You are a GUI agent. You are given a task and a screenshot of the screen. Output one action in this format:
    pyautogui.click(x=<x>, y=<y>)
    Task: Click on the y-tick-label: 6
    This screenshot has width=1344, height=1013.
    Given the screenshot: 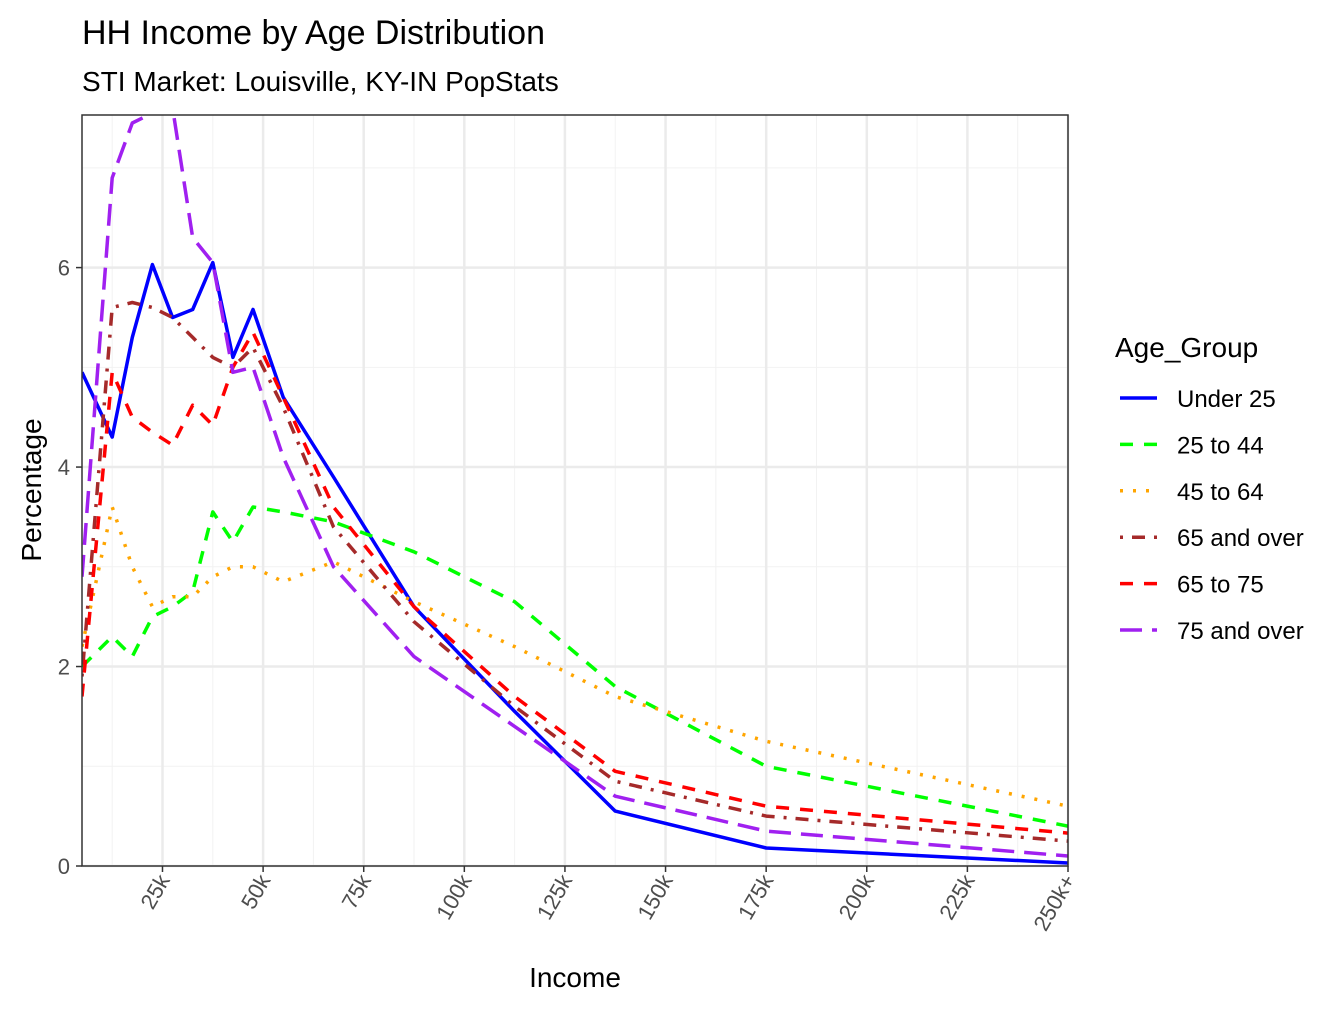 What is the action you would take?
    pyautogui.click(x=64, y=268)
    